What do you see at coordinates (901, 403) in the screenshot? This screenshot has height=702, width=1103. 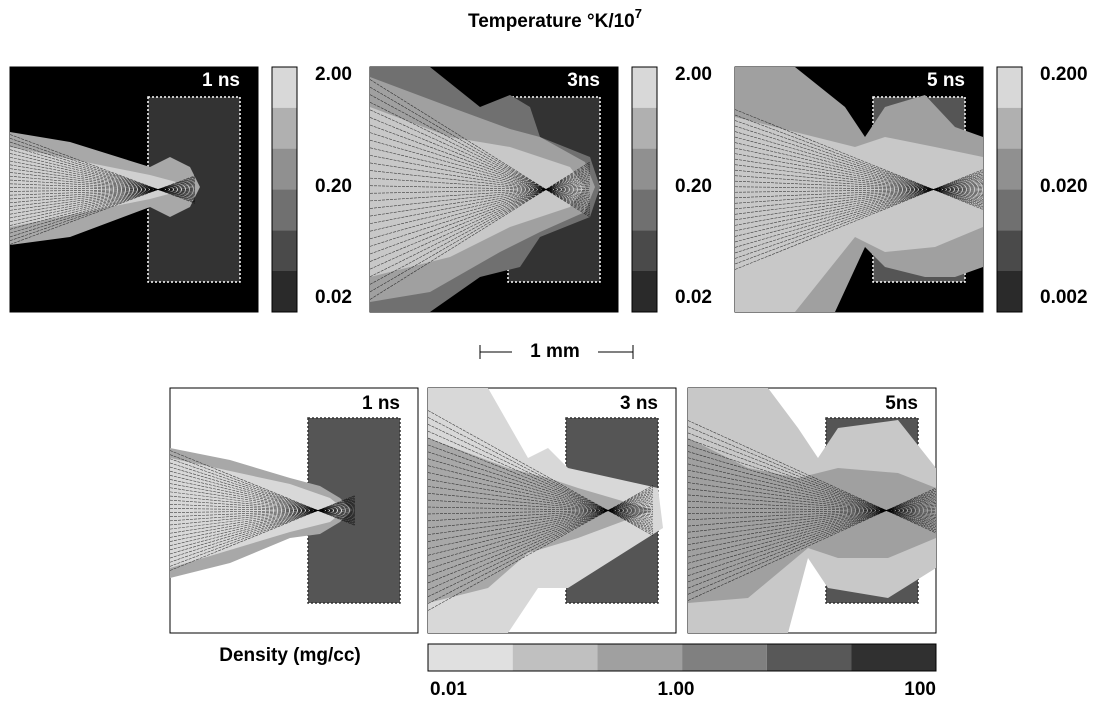 I see `panel-time-label: 5ns` at bounding box center [901, 403].